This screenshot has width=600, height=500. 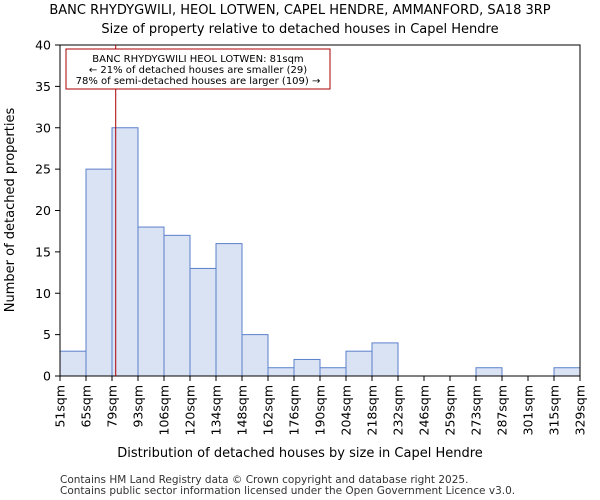 What do you see at coordinates (43, 210) in the screenshot?
I see `y-tick-label: 20` at bounding box center [43, 210].